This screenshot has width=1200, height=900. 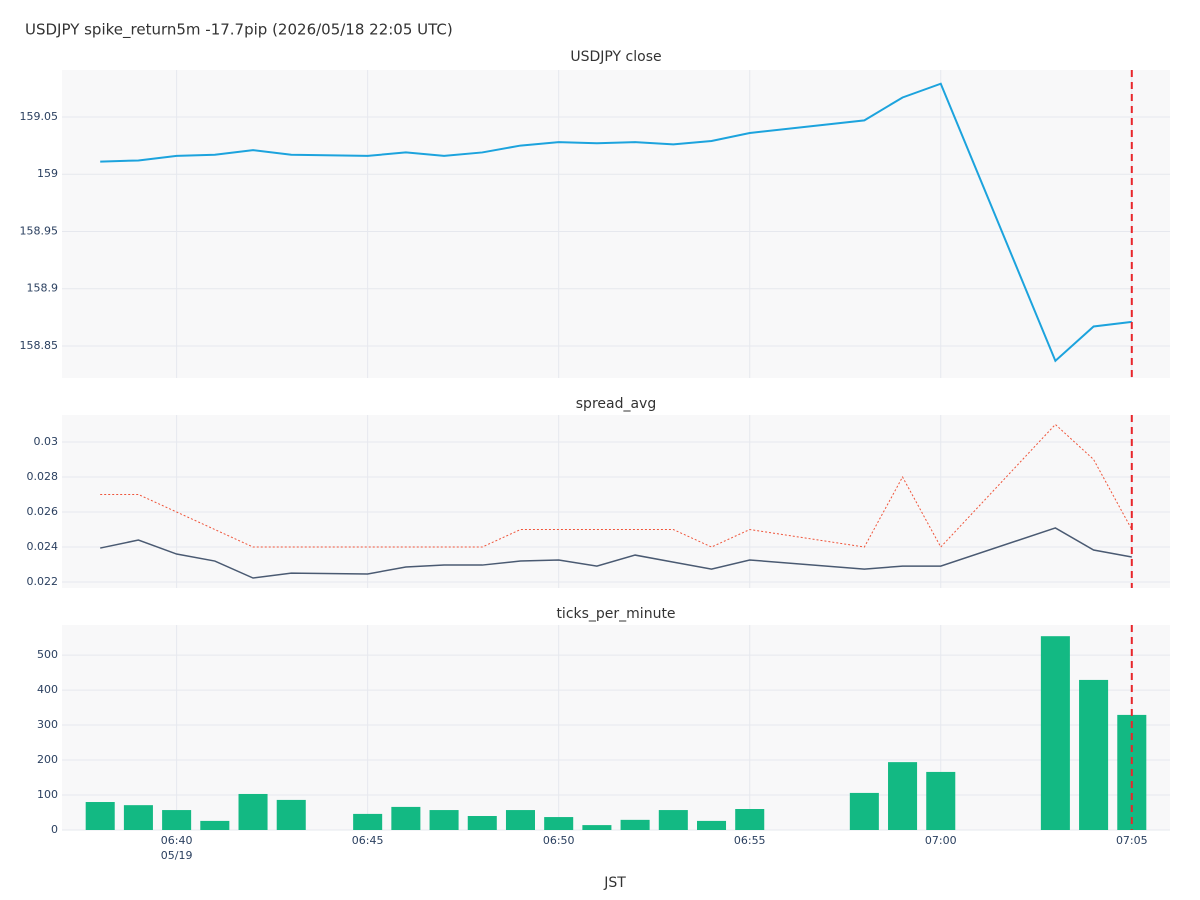 I want to click on y-tick-label: 158.85, so click(x=39, y=345).